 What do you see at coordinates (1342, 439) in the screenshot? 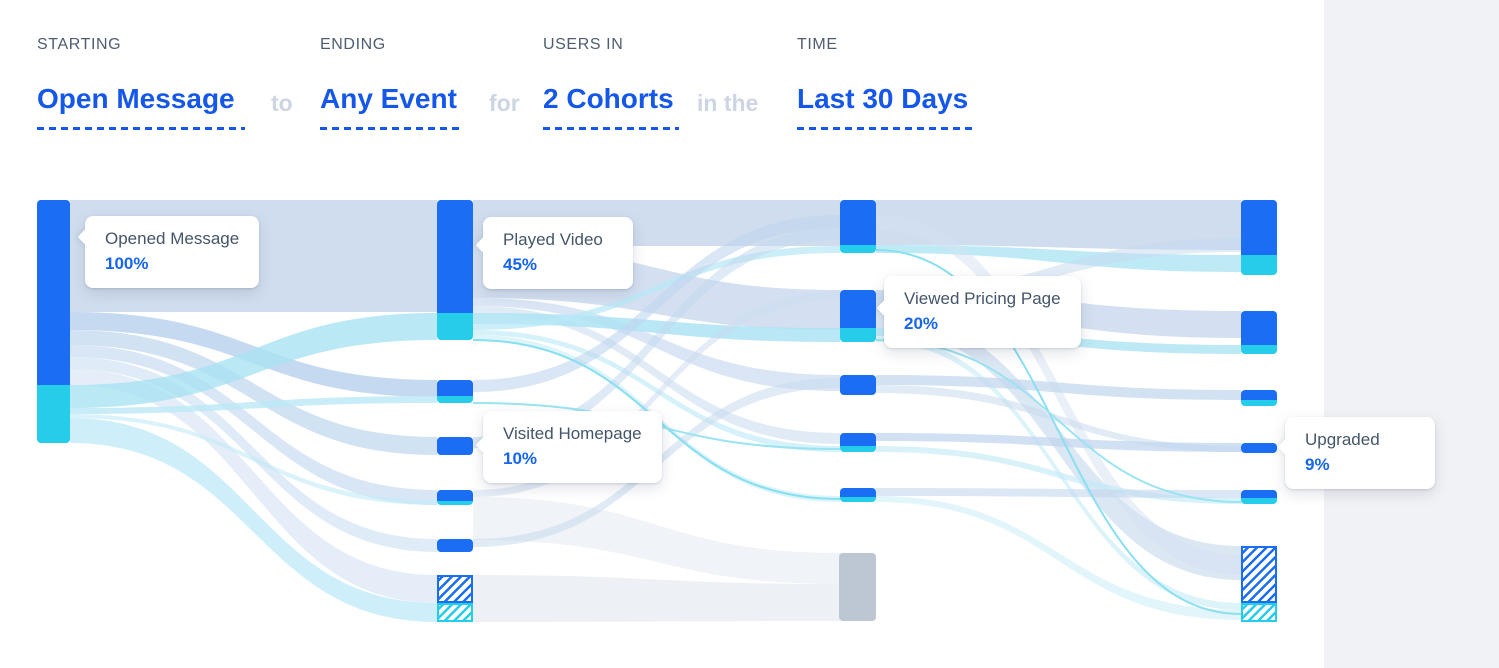
I see `tooltip-title: Upgraded` at bounding box center [1342, 439].